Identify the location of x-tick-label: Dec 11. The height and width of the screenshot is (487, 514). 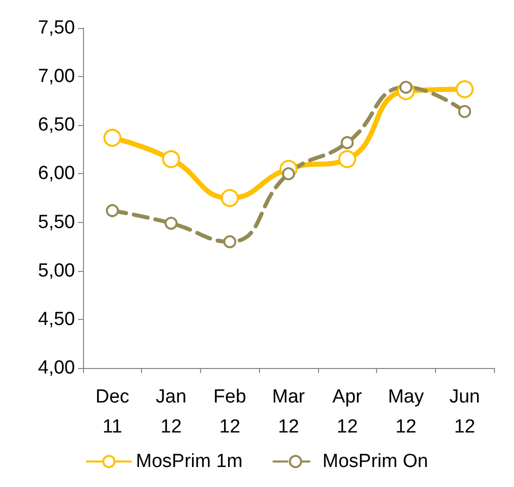
(112, 412).